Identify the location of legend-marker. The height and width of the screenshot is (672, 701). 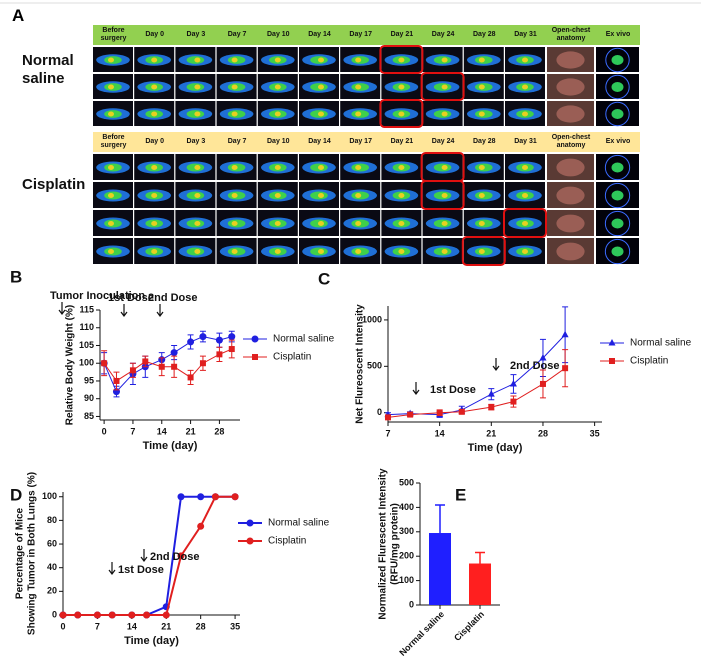
(255, 357).